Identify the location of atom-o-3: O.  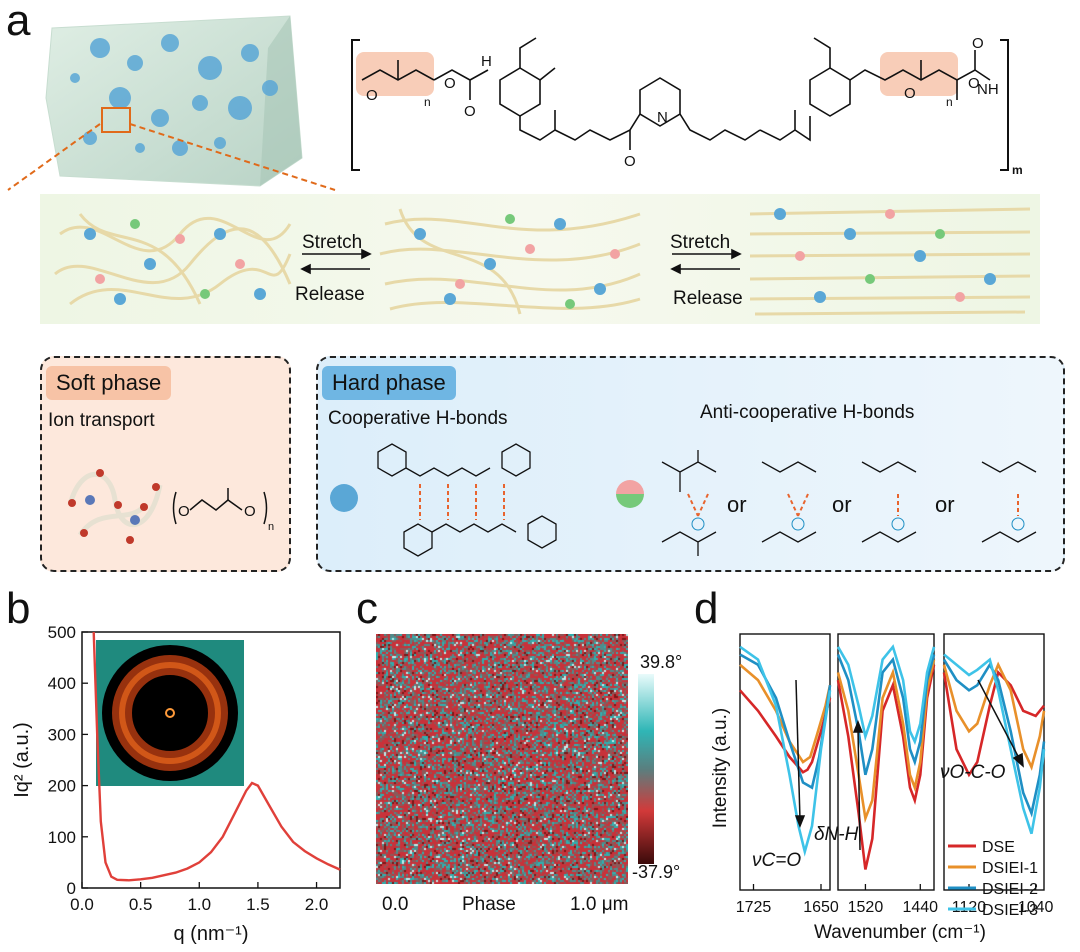
(470, 111).